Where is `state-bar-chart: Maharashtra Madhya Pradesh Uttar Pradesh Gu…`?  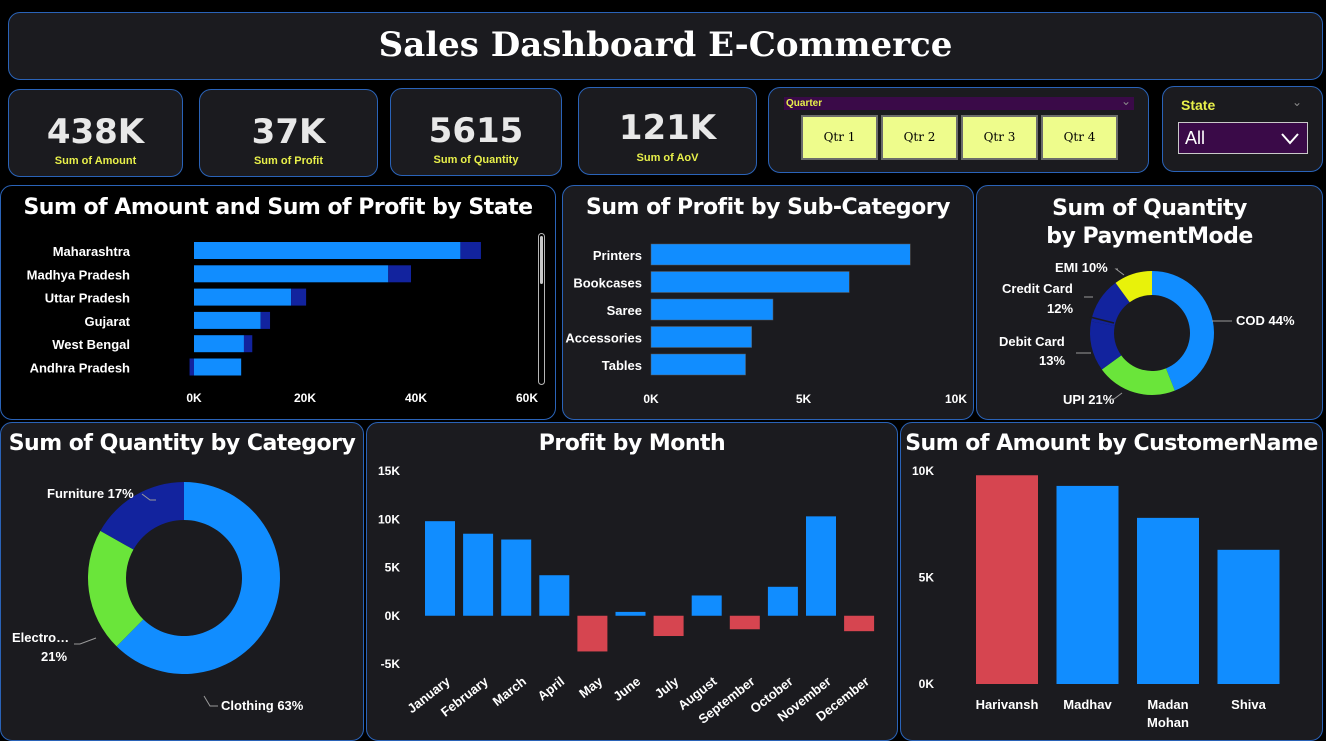 state-bar-chart: Maharashtra Madhya Pradesh Uttar Pradesh Gu… is located at coordinates (282, 323).